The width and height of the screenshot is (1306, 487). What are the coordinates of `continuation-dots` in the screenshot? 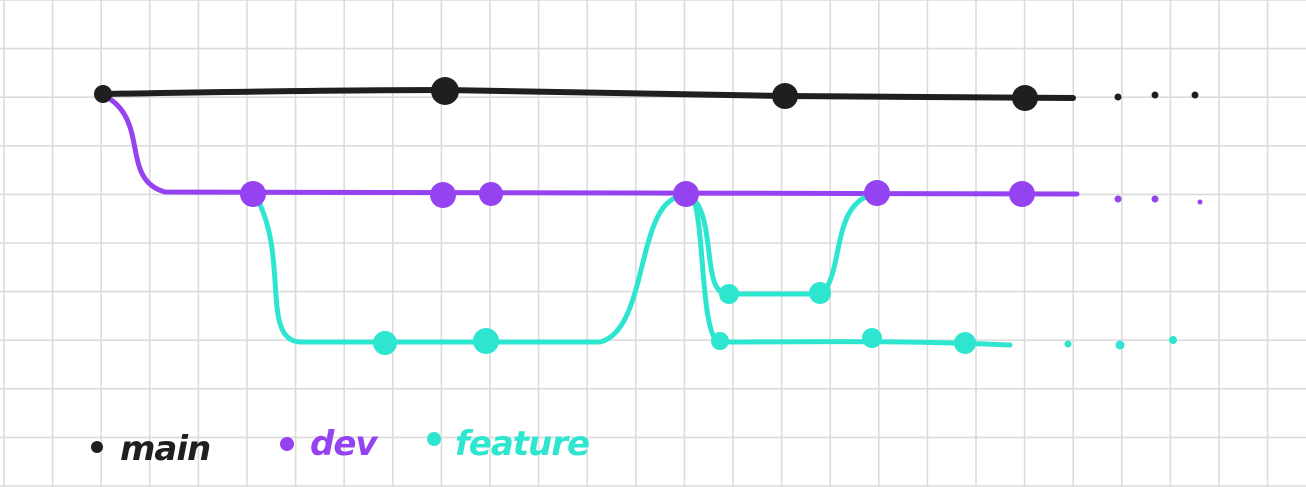 It's located at (1133, 220).